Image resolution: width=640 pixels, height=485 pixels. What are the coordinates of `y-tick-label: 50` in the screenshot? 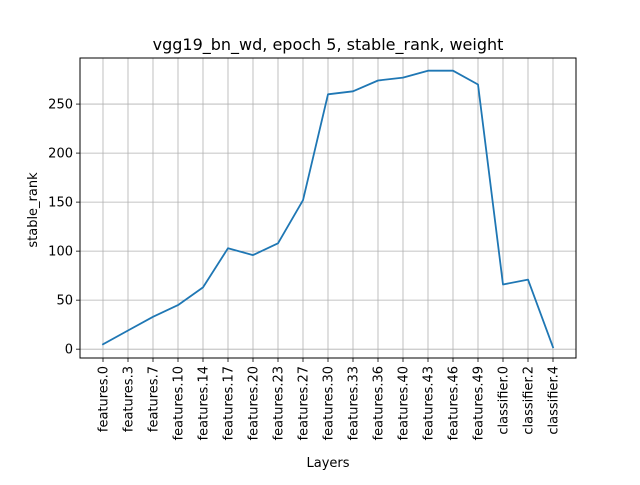 It's located at (64, 301).